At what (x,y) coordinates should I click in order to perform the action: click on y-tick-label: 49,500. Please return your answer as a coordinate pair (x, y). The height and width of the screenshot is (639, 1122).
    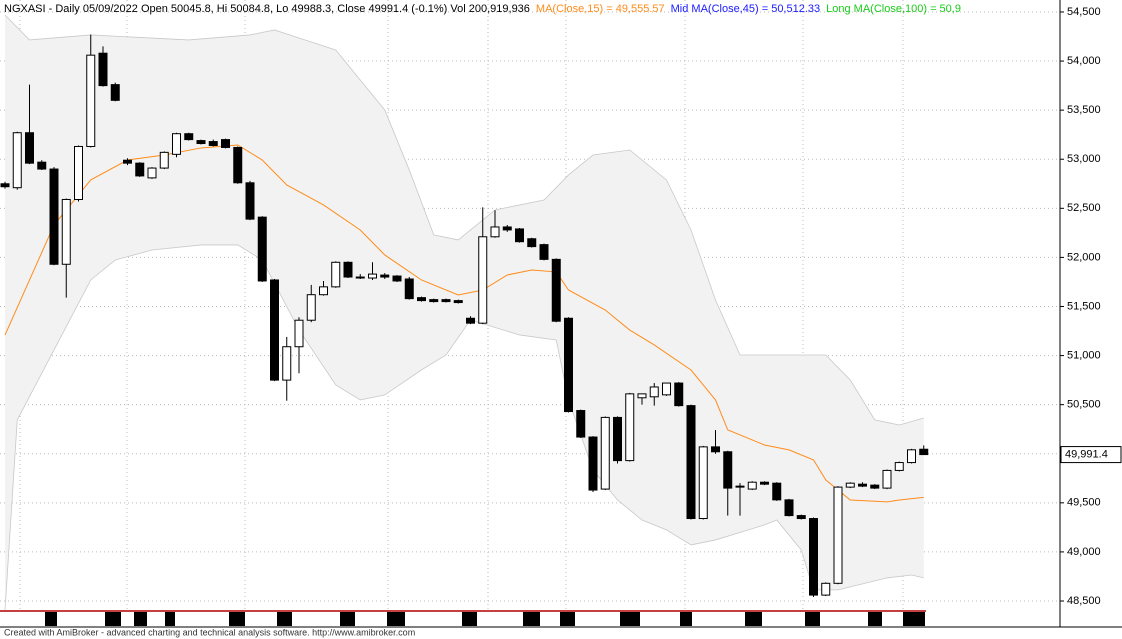
    Looking at the image, I should click on (1084, 503).